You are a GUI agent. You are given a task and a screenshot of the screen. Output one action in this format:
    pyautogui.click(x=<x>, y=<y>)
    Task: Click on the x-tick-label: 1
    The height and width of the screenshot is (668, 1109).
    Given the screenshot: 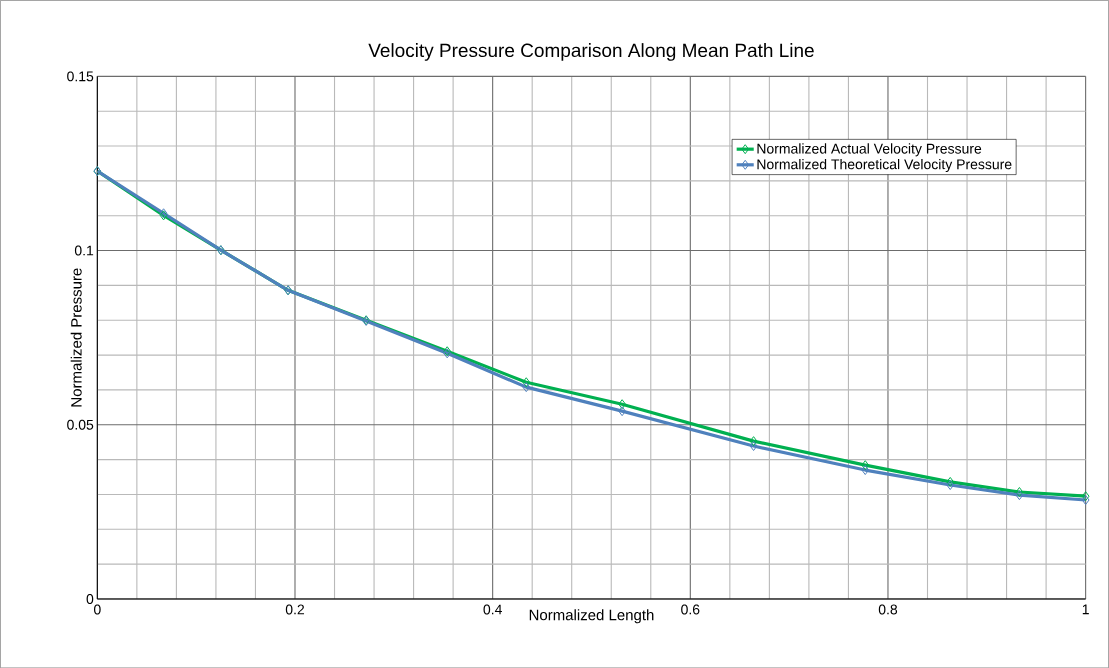 What is the action you would take?
    pyautogui.click(x=1085, y=609)
    